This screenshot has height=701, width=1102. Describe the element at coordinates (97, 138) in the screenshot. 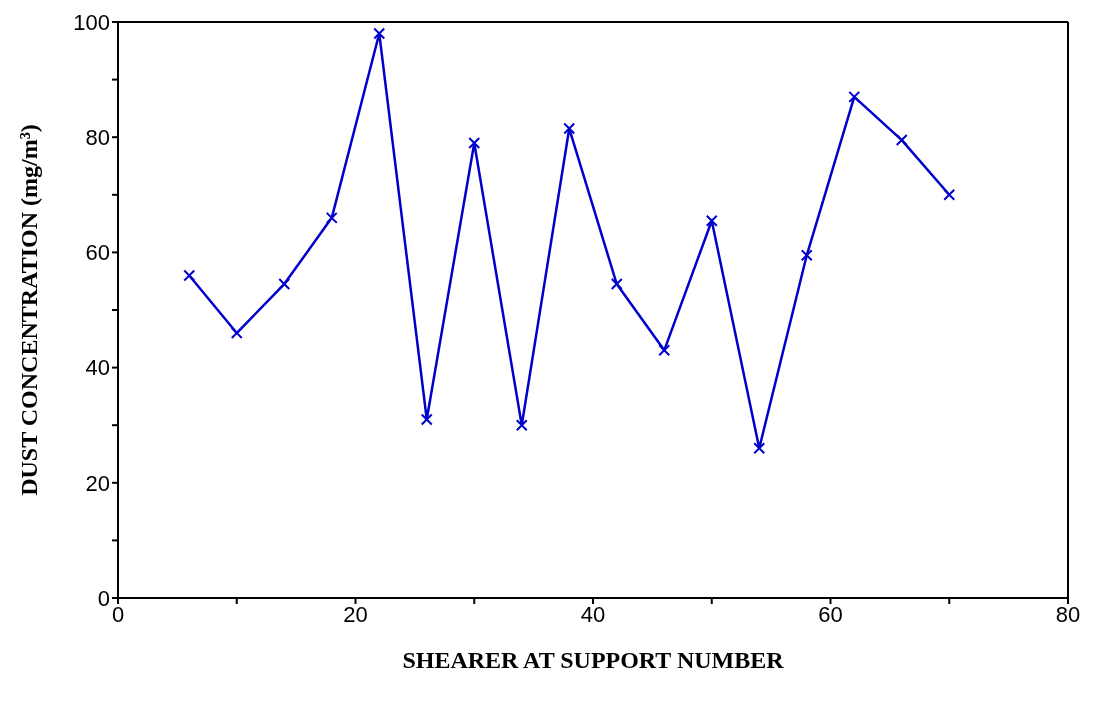

I see `y-tick-label: 80` at that location.